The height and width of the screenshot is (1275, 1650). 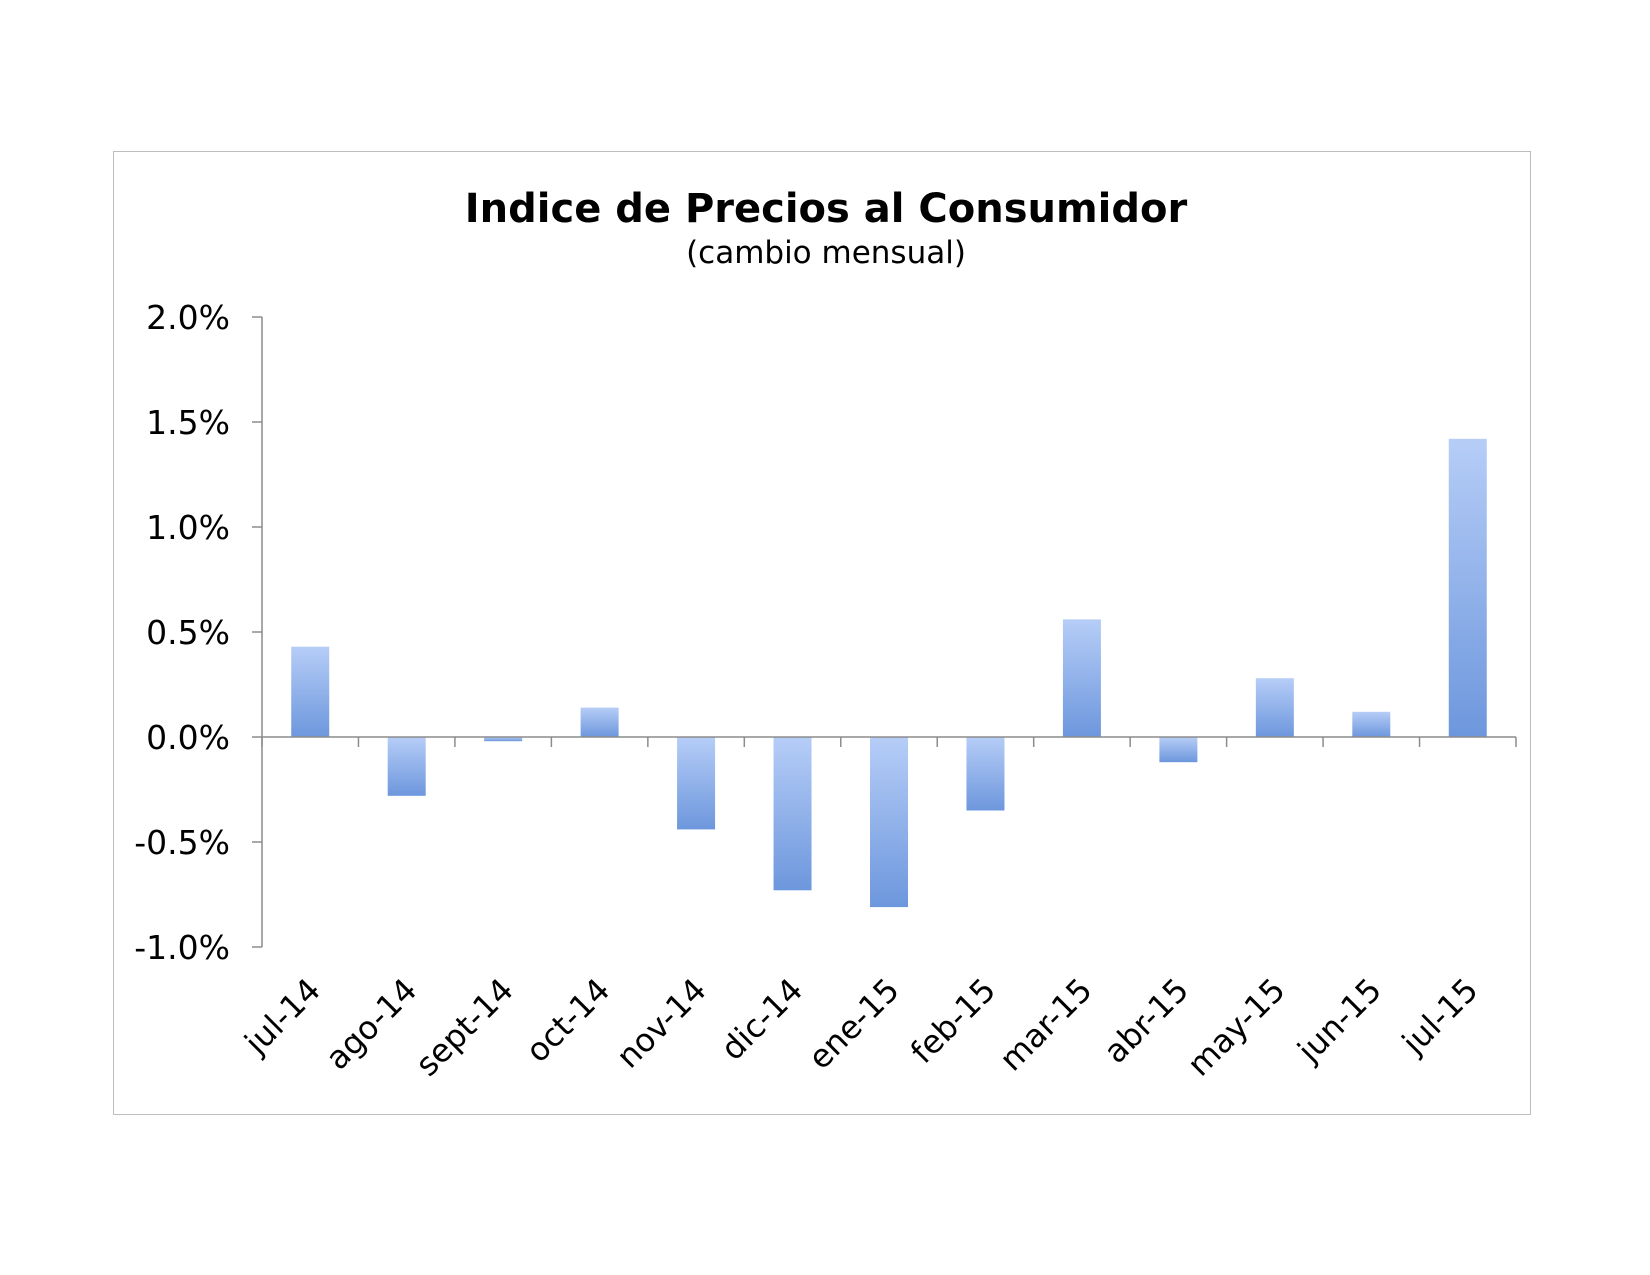 What do you see at coordinates (1439, 1016) in the screenshot?
I see `x-tick-label: jul-15` at bounding box center [1439, 1016].